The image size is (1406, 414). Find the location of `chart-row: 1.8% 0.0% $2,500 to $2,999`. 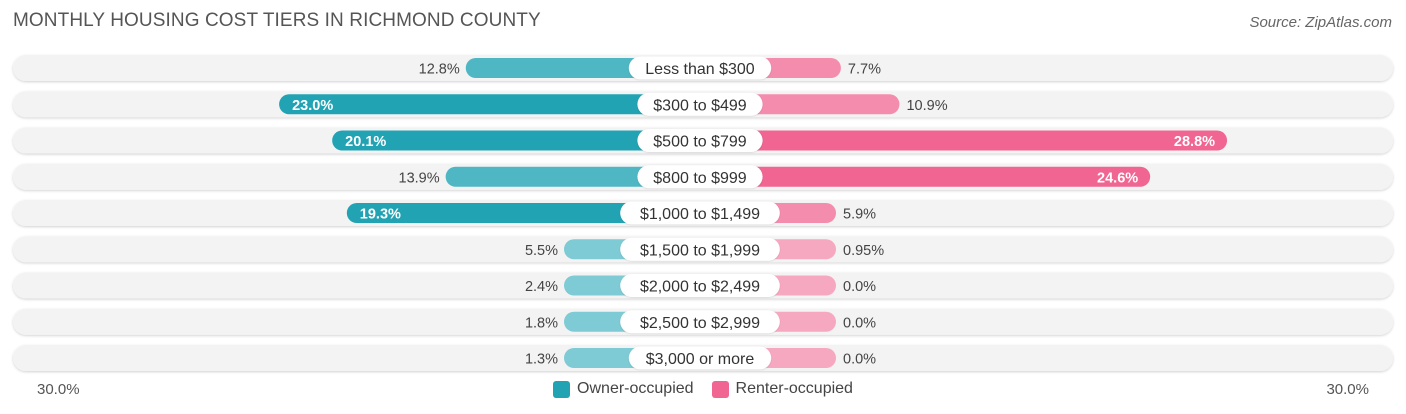

chart-row: 1.8% 0.0% $2,500 to $2,999 is located at coordinates (703, 321).